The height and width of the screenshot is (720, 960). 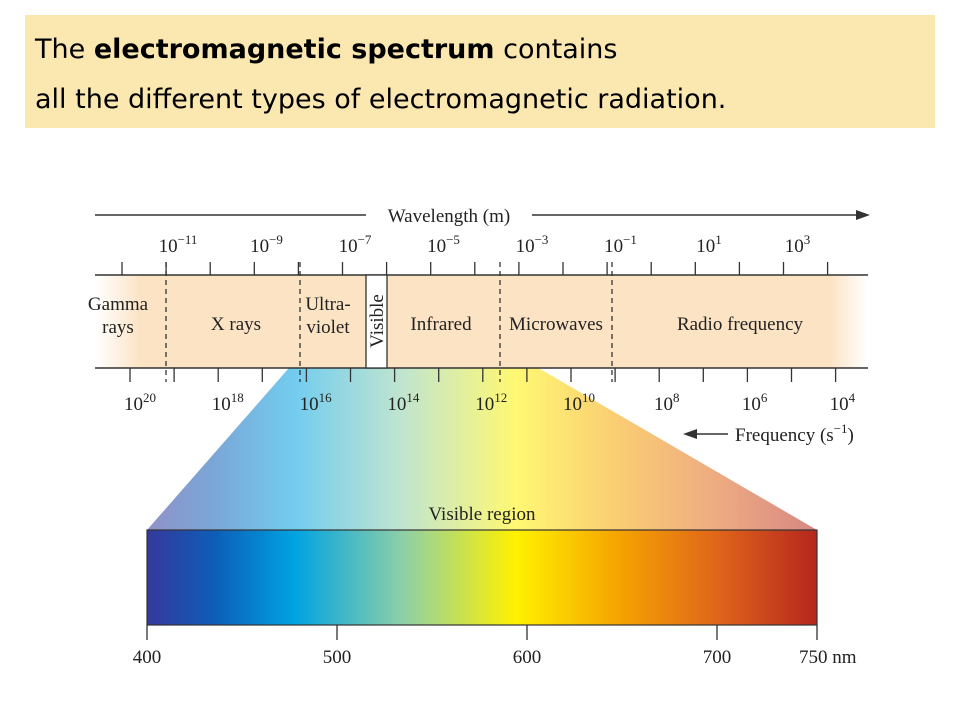 I want to click on wavelength-tick-label: 10¹, so click(x=709, y=244).